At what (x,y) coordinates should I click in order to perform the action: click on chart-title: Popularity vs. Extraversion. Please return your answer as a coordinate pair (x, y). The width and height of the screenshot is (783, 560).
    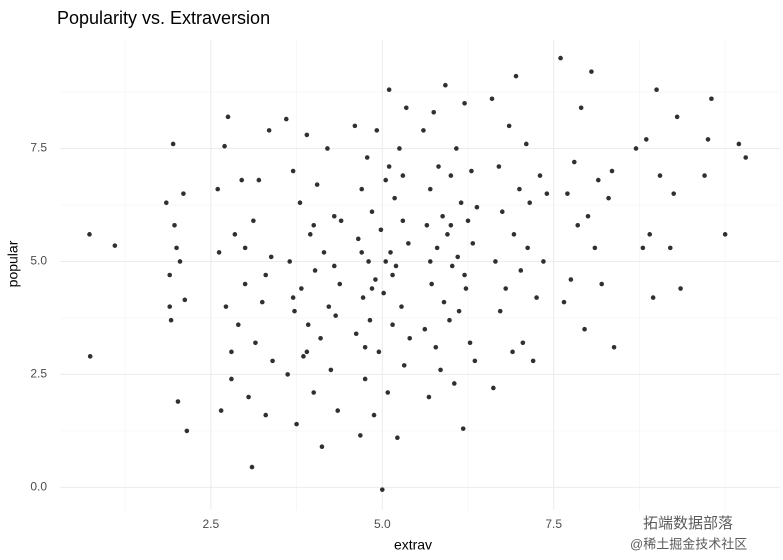
    Looking at the image, I should click on (163, 18).